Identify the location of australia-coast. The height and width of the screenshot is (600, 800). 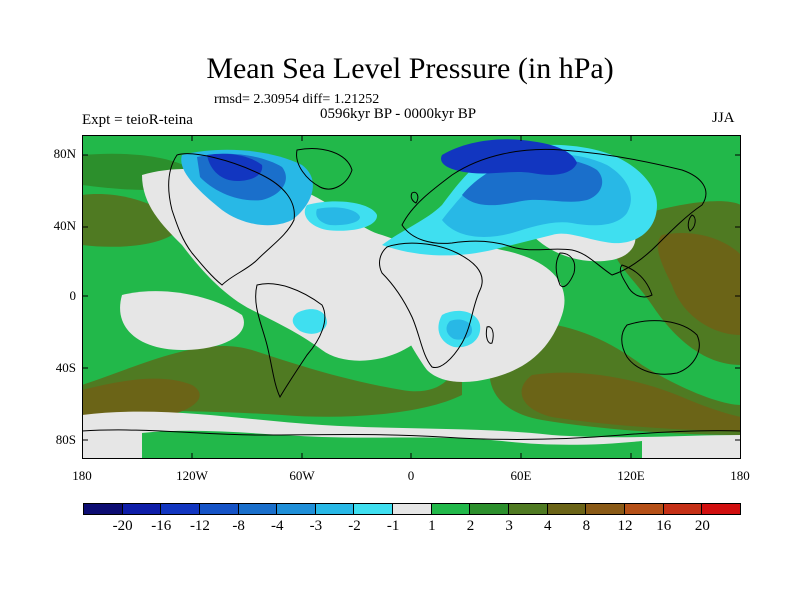
(660, 347).